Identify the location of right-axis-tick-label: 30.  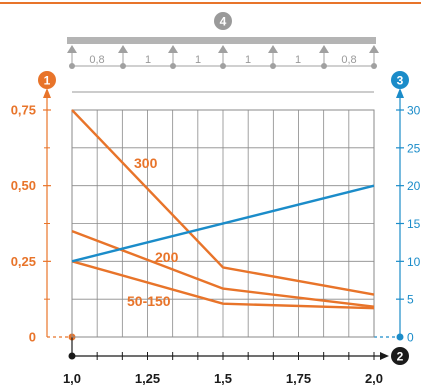
(414, 111).